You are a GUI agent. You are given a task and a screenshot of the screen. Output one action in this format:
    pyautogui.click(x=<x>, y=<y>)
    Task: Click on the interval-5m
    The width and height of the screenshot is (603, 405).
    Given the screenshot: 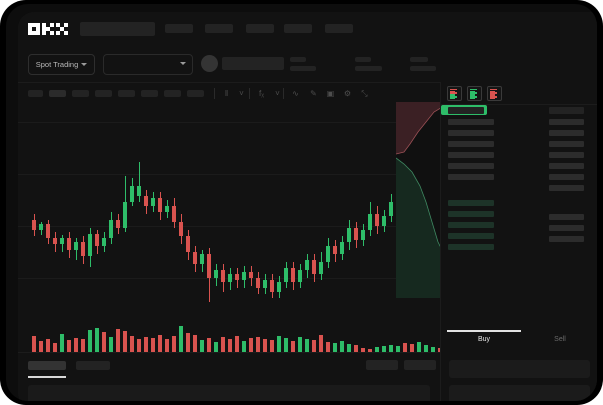 What is the action you would take?
    pyautogui.click(x=57, y=93)
    